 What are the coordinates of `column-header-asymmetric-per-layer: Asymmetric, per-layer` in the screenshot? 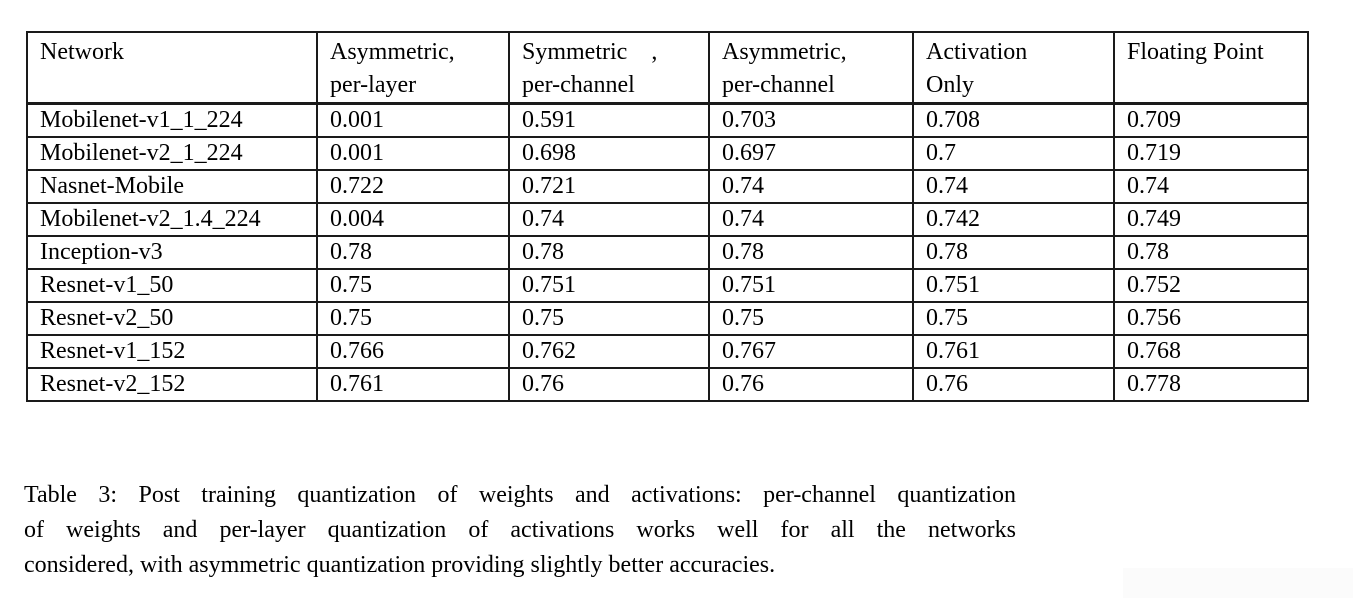 It's located at (413, 68).